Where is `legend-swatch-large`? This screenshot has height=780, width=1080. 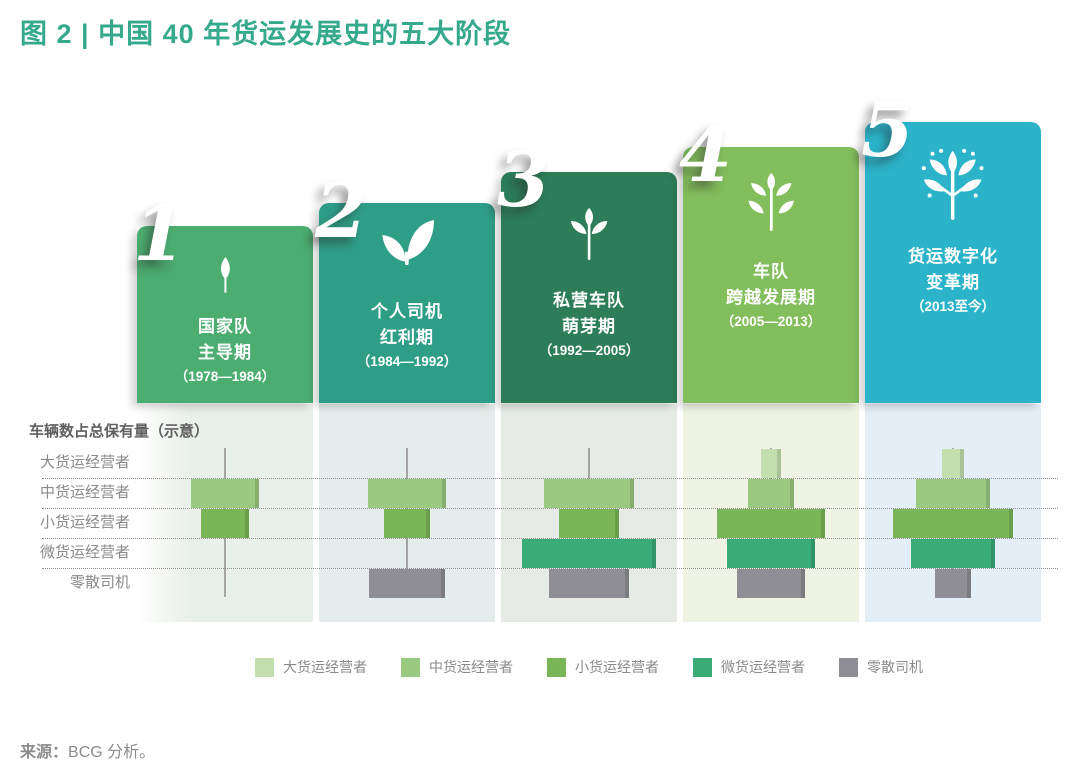 legend-swatch-large is located at coordinates (264, 667).